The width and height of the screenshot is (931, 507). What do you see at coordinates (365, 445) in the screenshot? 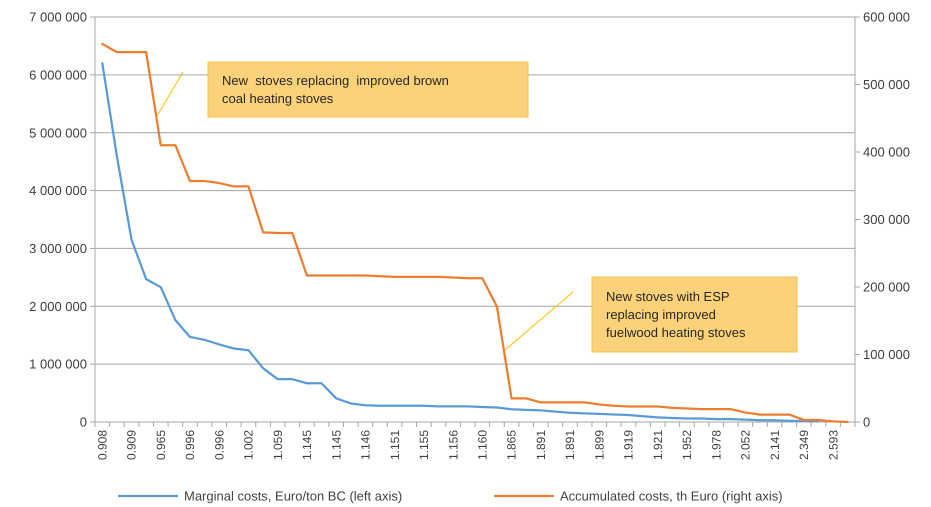
I see `x-tick-label: 1.146` at bounding box center [365, 445].